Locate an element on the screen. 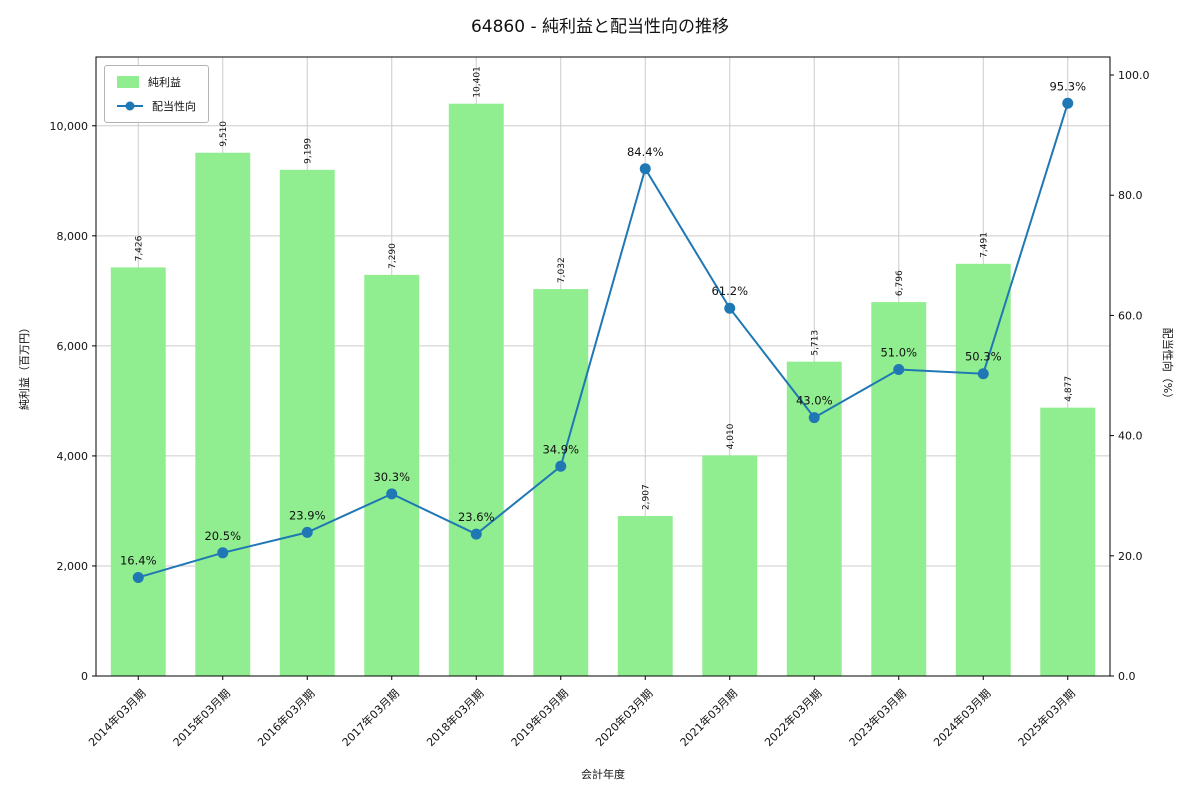  y-tick-label-right: 80.0 is located at coordinates (1130, 195).